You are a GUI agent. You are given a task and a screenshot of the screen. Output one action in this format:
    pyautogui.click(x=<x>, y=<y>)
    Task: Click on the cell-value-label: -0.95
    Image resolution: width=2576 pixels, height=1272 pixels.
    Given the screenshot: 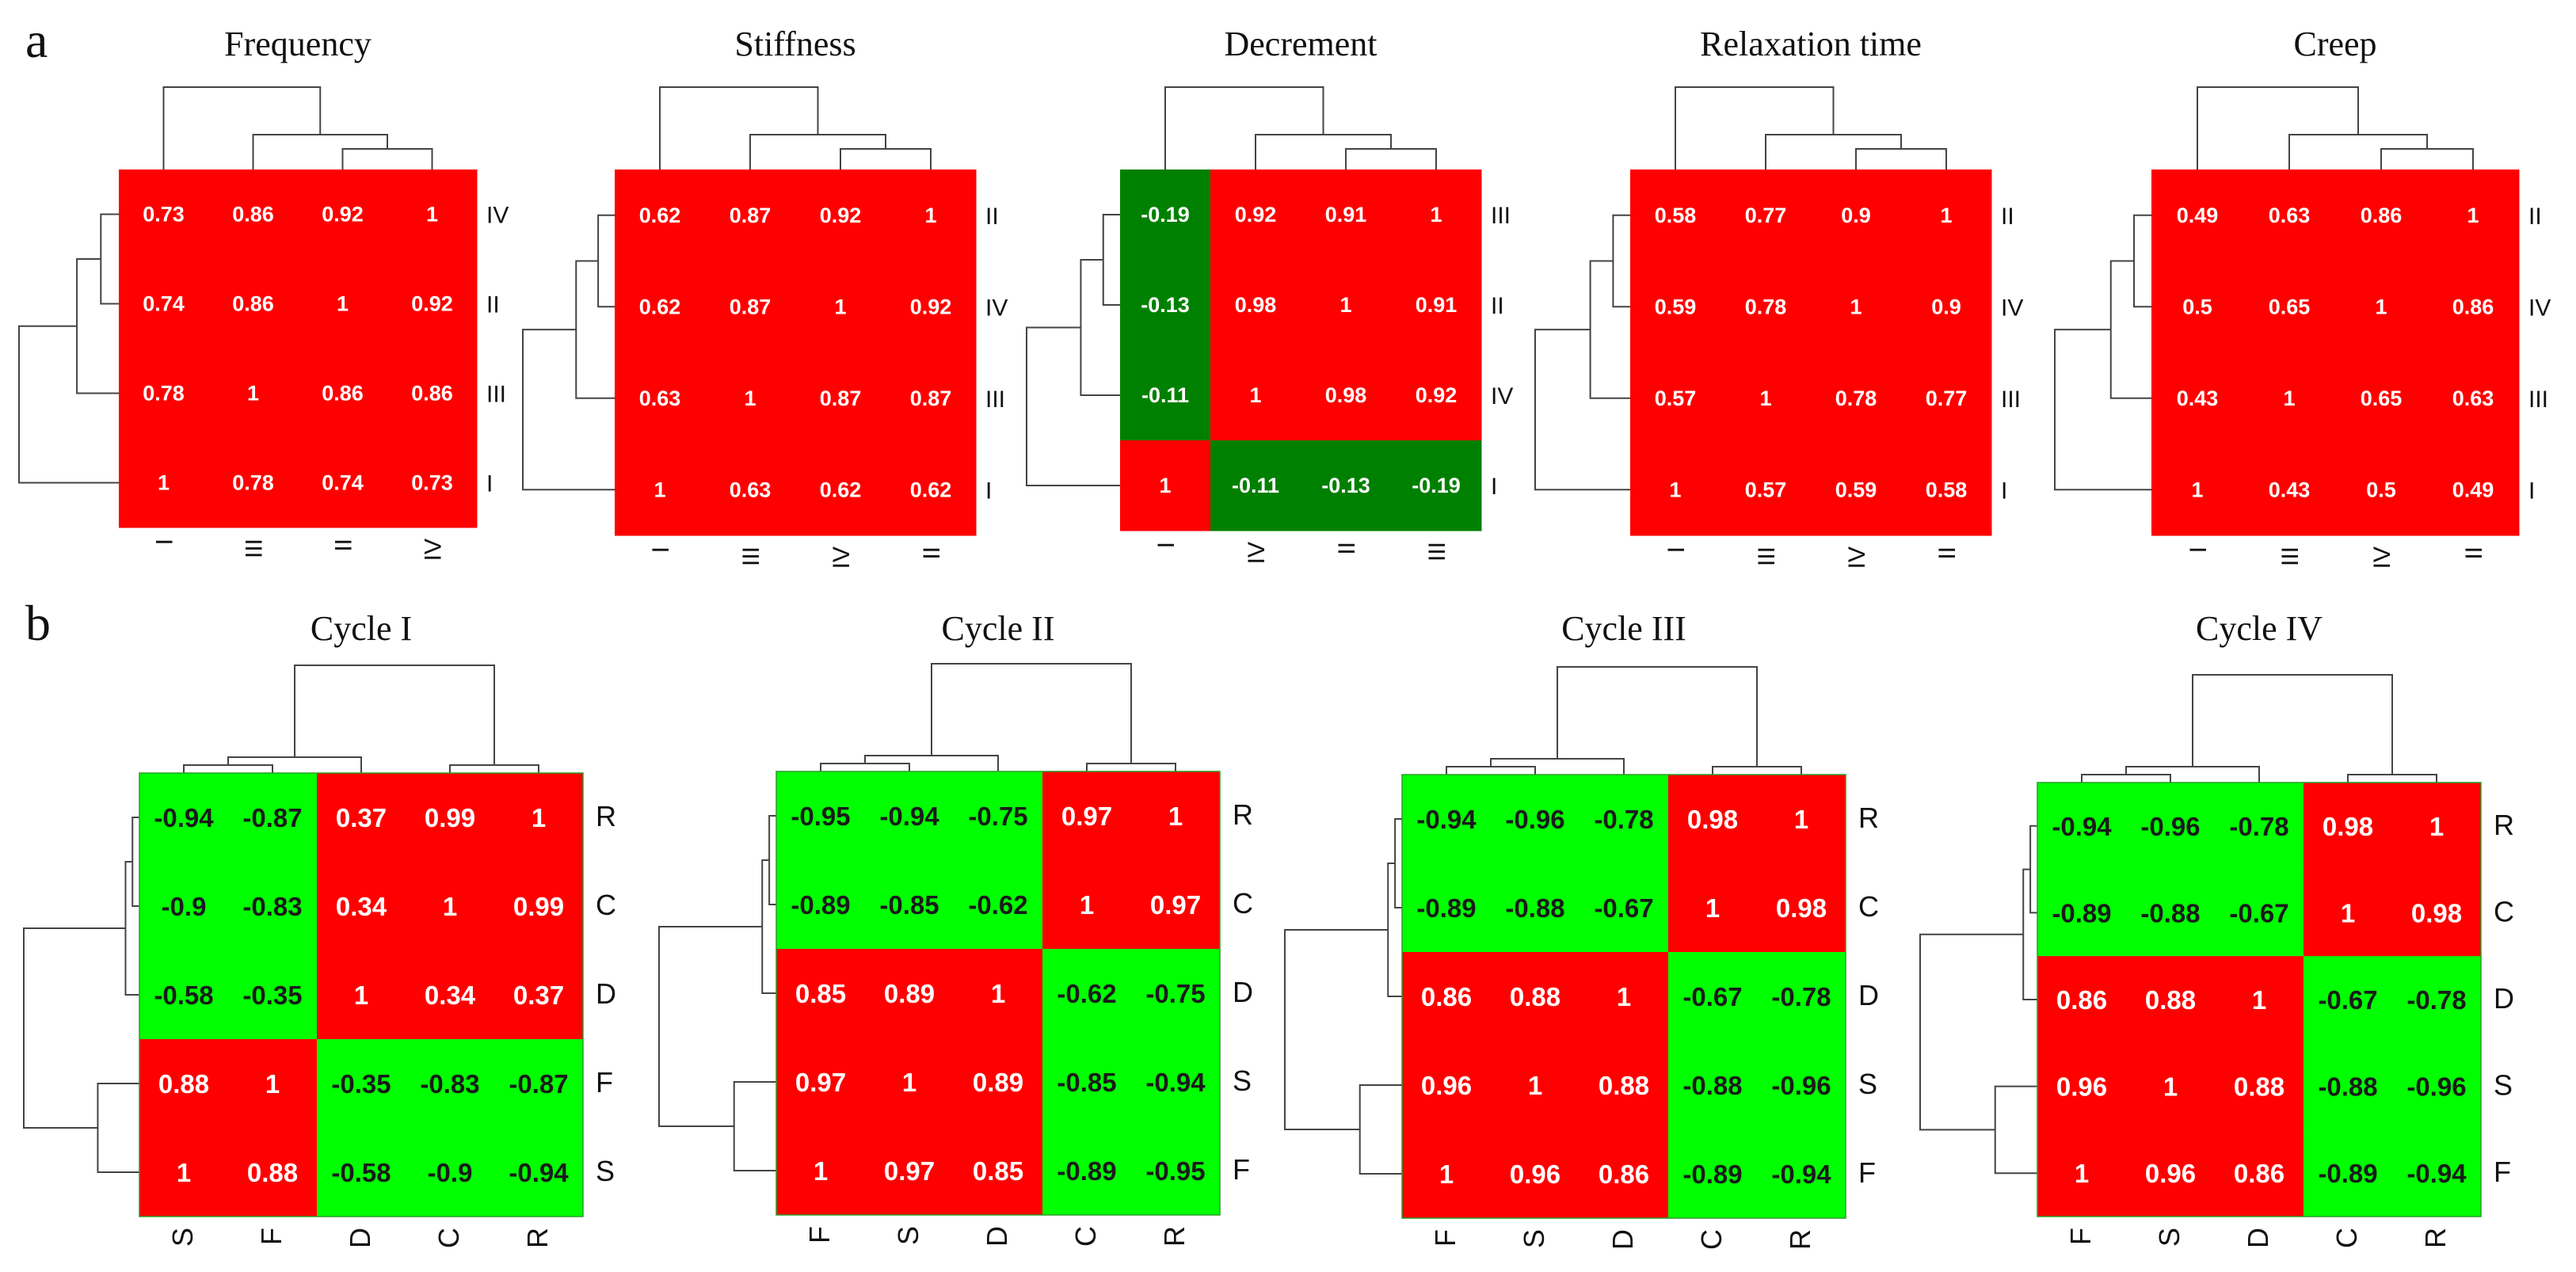 What is the action you would take?
    pyautogui.click(x=821, y=816)
    